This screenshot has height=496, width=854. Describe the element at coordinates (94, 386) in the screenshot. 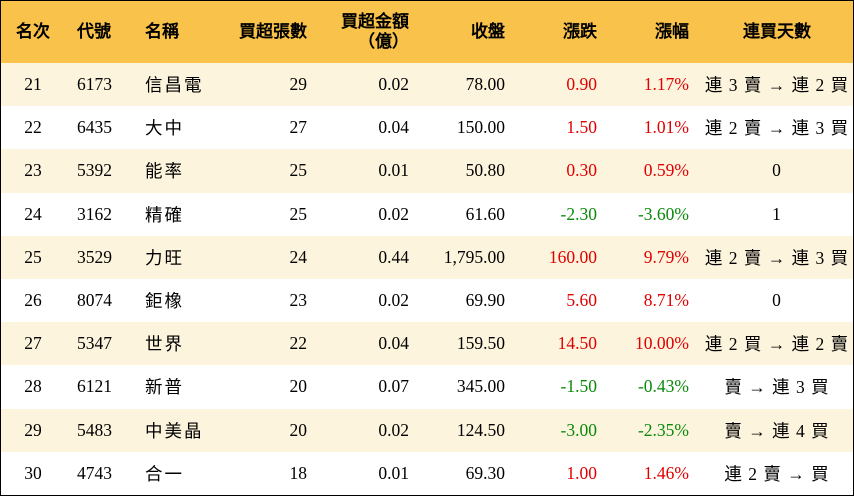

I see `code-cell: 6121` at that location.